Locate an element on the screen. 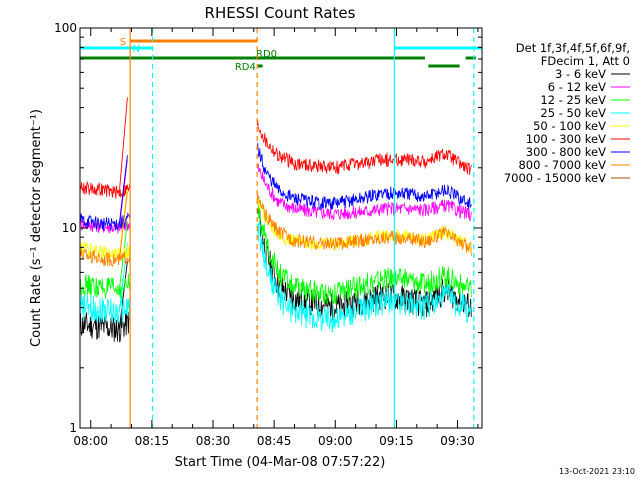 This screenshot has height=480, width=640. legend-header: Det 1f,3f,4f,5f,6f,9f, is located at coordinates (573, 48).